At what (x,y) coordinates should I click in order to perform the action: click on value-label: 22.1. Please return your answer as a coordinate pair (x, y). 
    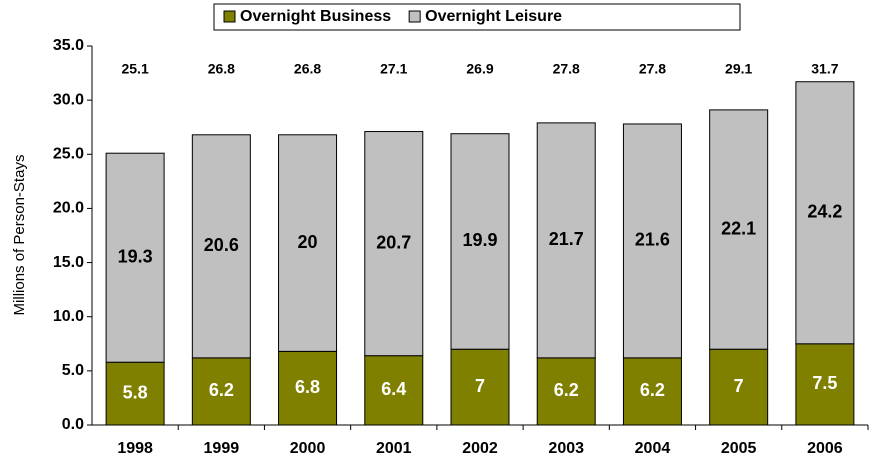
    Looking at the image, I should click on (738, 228).